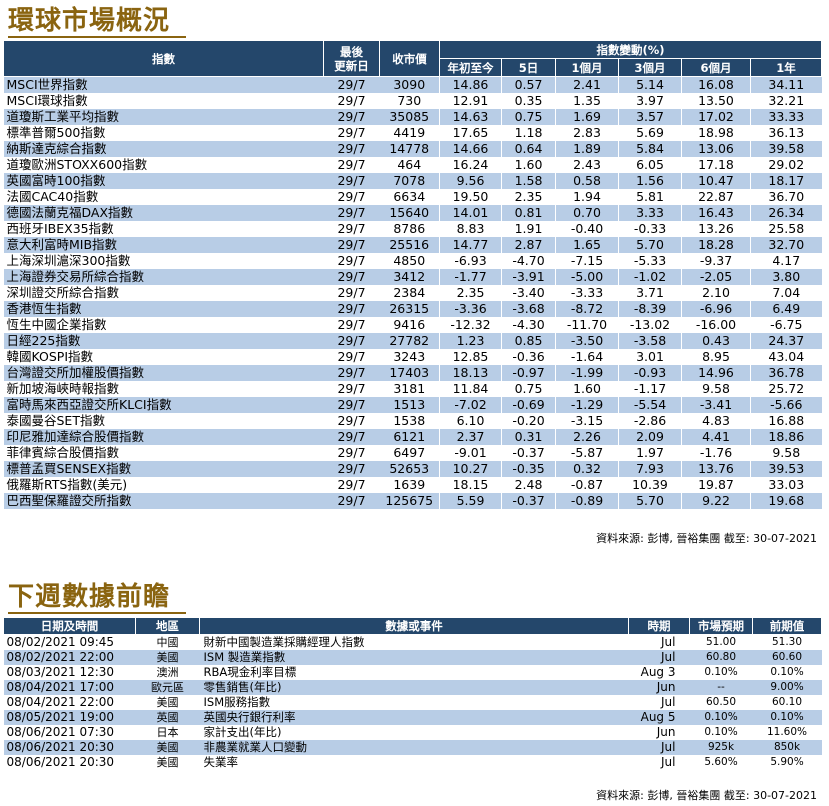  I want to click on table-row: 08/02/2021 22:00 美國 ISM 製造業指數 Jul 60.80 60.60, so click(412, 657).